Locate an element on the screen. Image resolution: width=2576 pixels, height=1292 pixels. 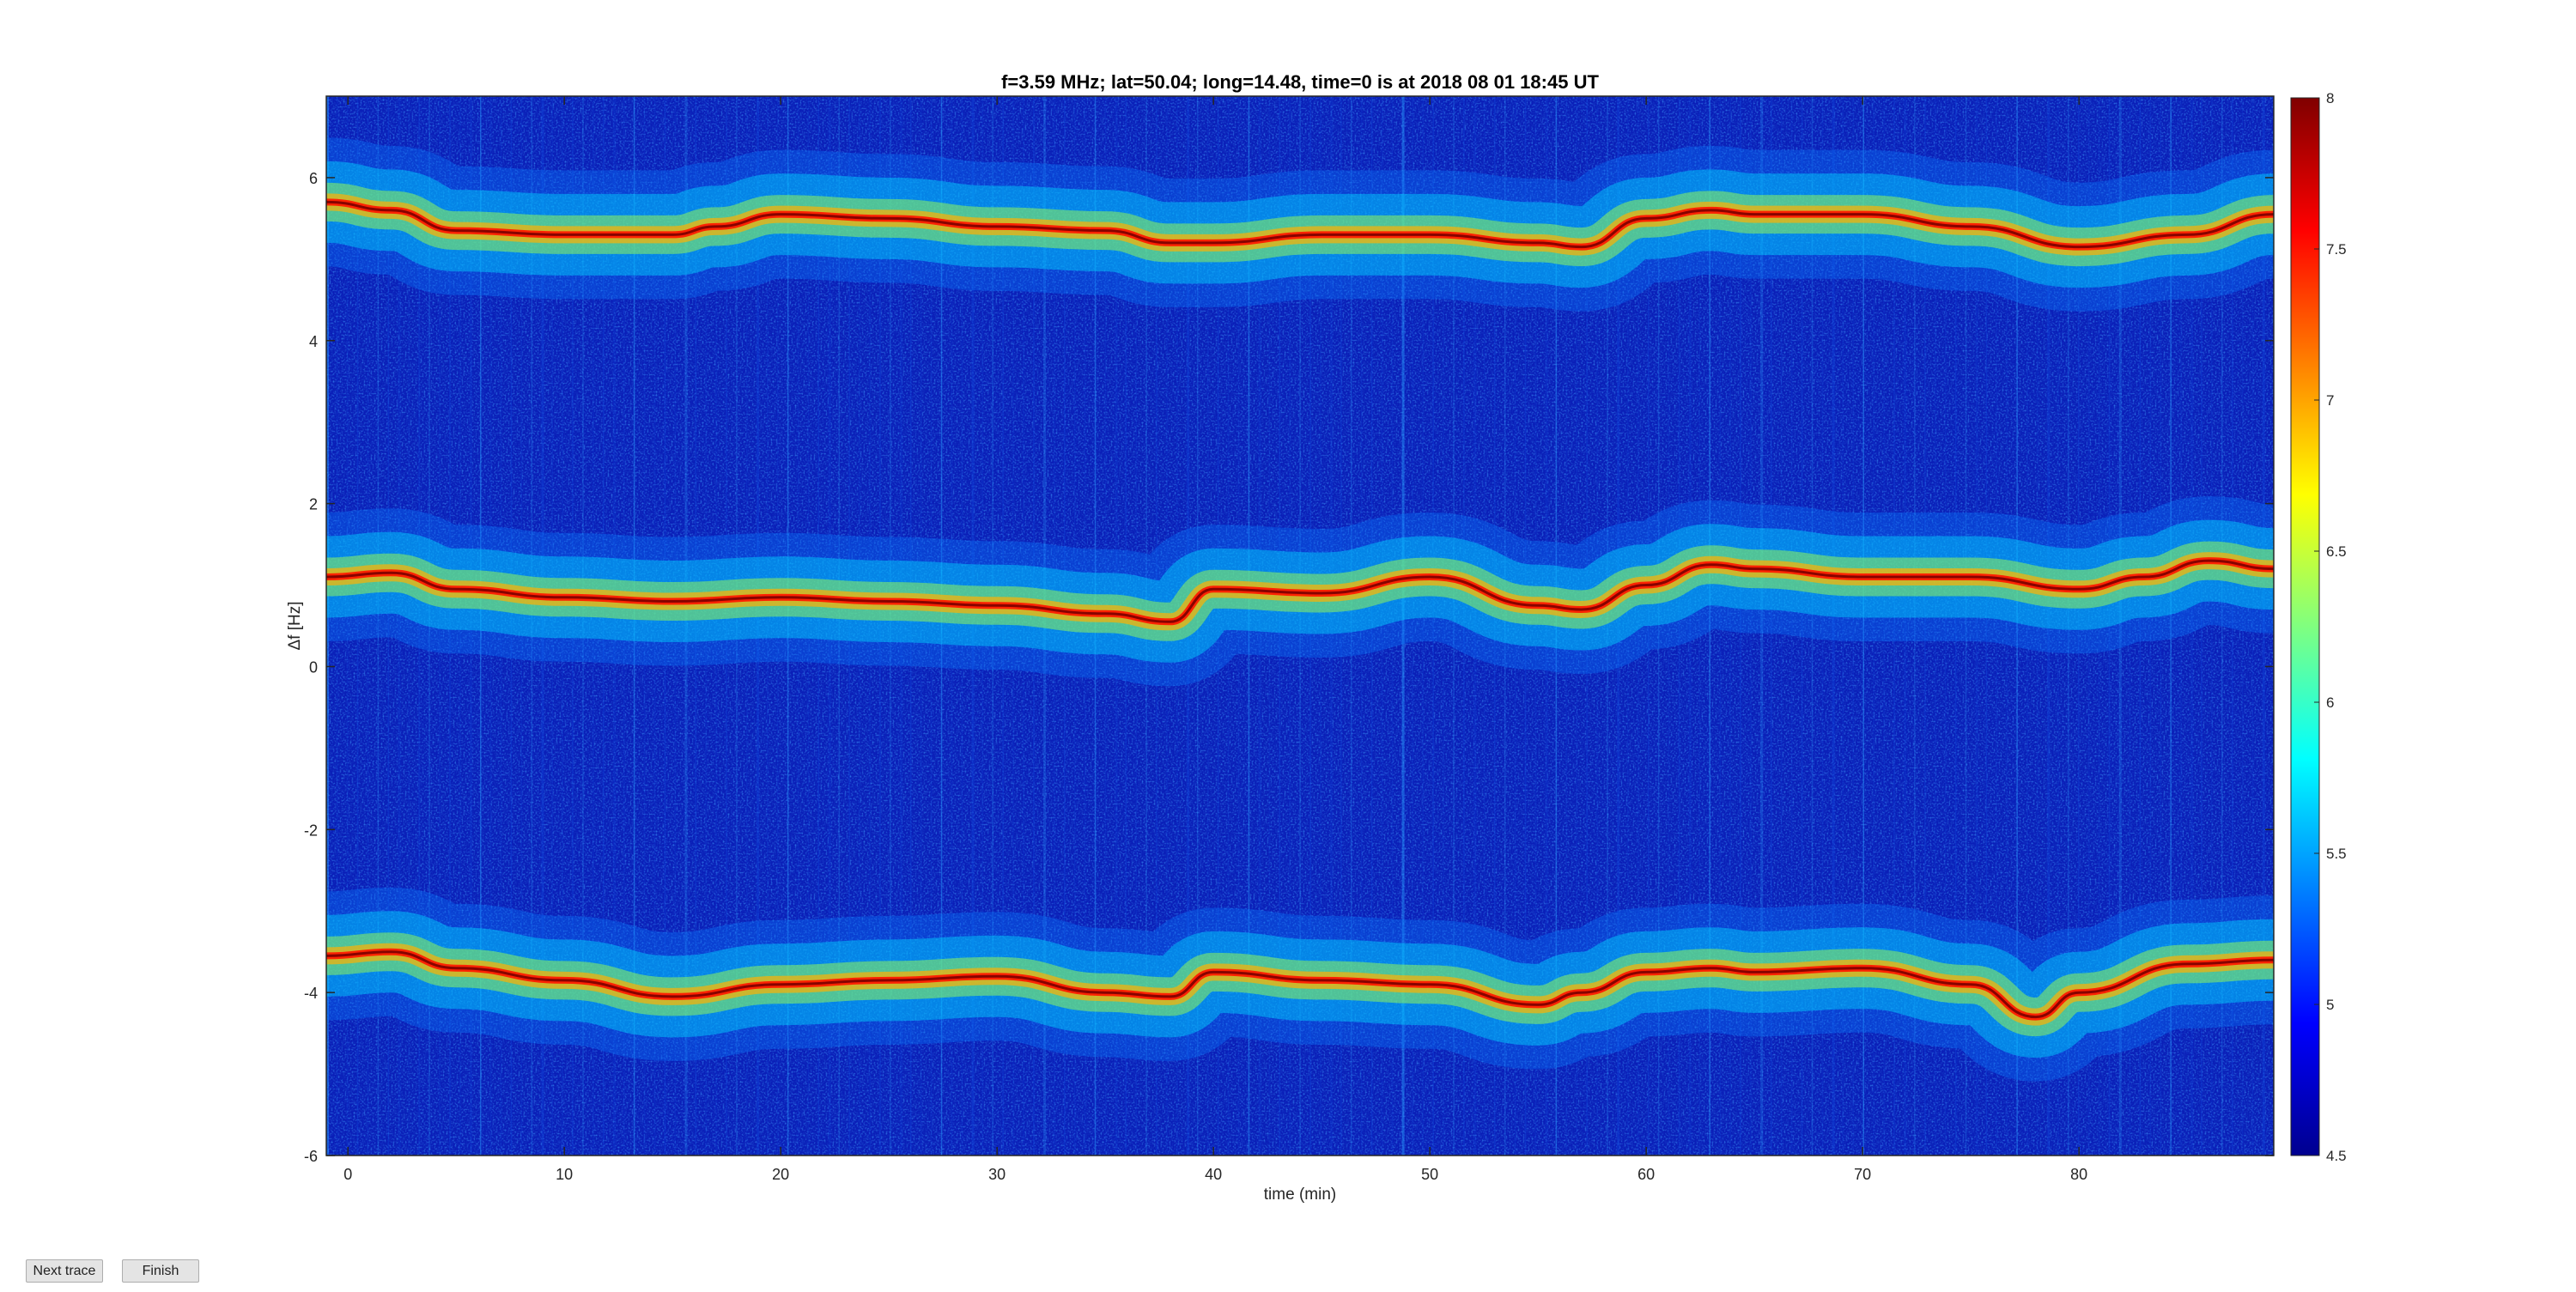
y-axis-label: Δf [Hz] is located at coordinates (295, 625).